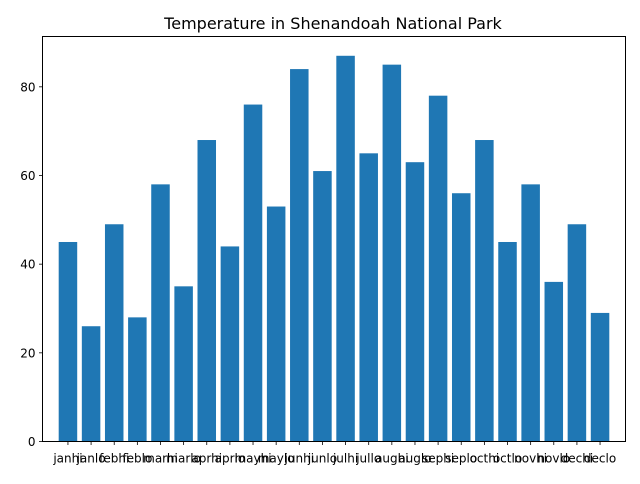  What do you see at coordinates (252, 459) in the screenshot?
I see `x-tick-label: mayhi` at bounding box center [252, 459].